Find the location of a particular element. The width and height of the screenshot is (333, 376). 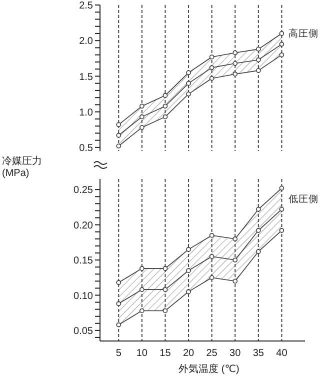

y-tick-label: 0.25 is located at coordinates (84, 190).